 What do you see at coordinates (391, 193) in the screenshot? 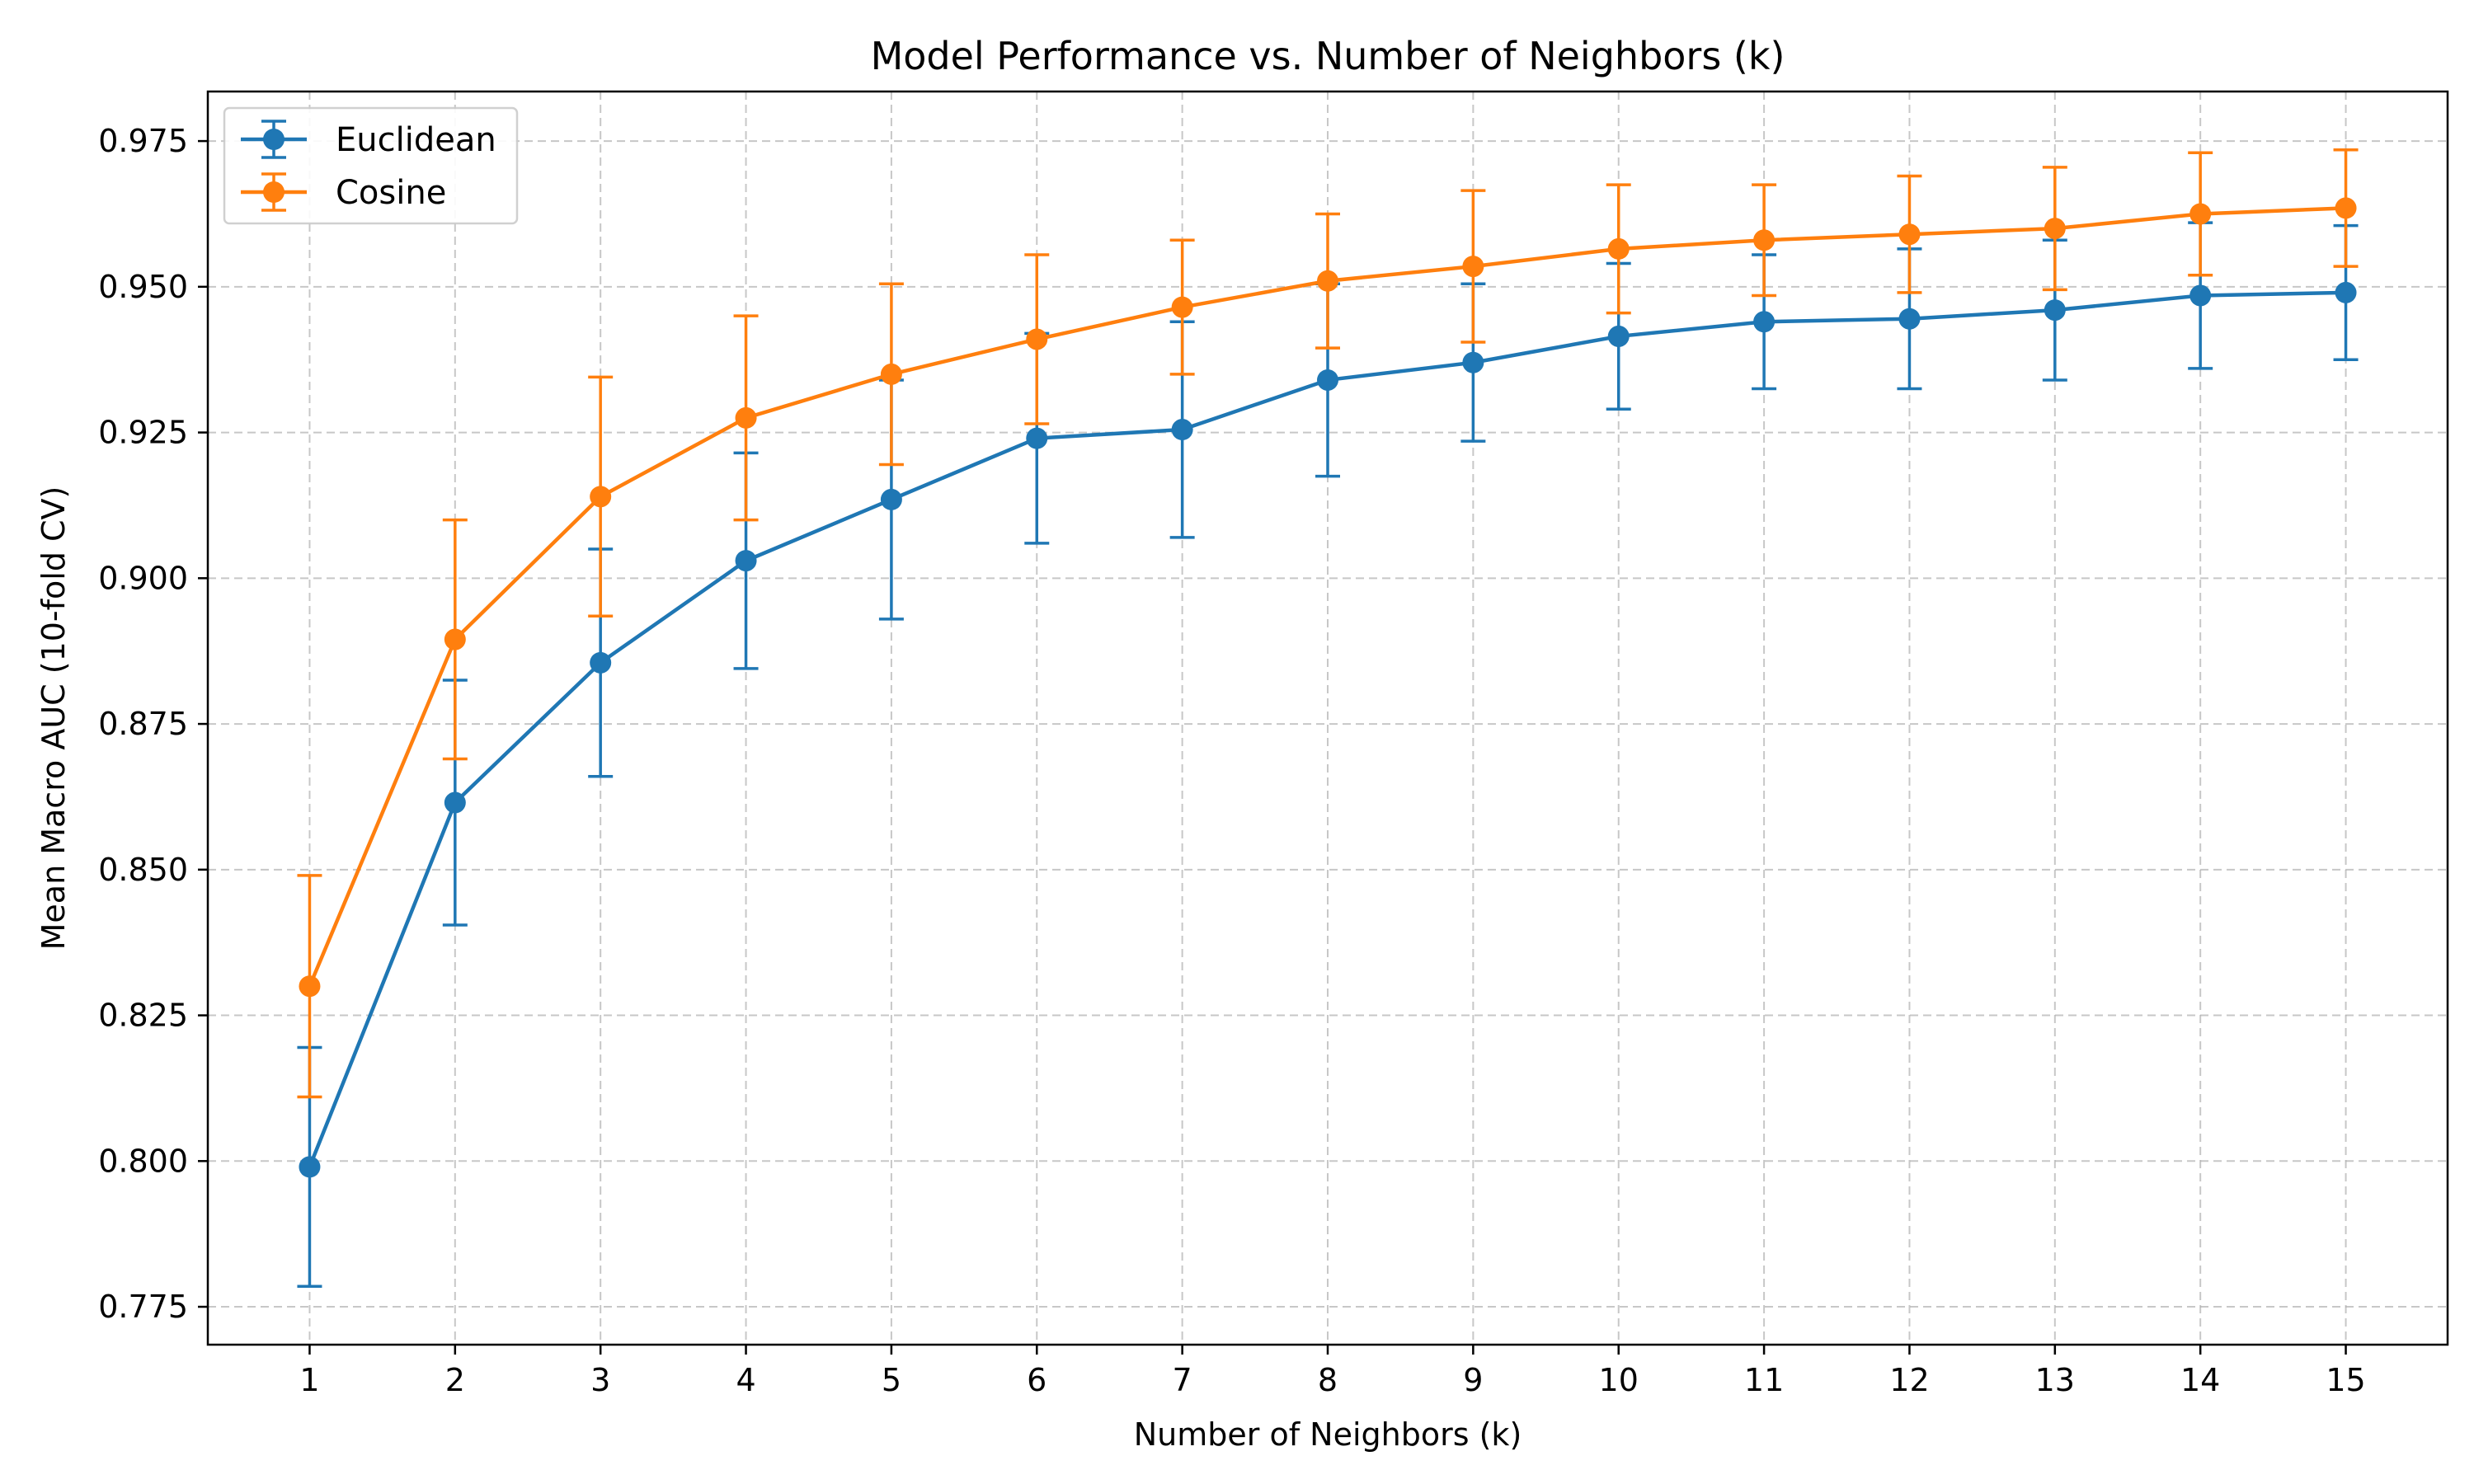
I see `legend-label-cosine: Cosine` at bounding box center [391, 193].